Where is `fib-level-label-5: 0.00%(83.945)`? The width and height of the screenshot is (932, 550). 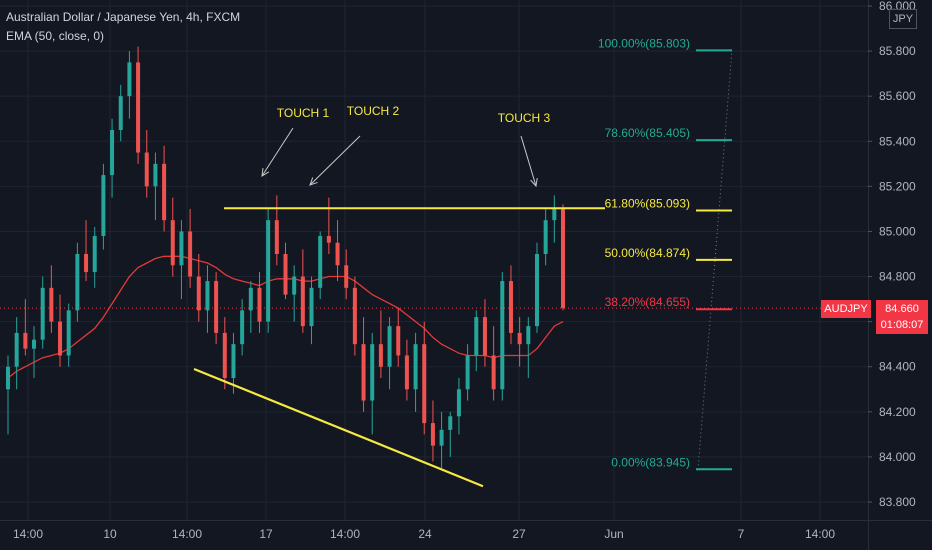
fib-level-label-5: 0.00%(83.945) is located at coordinates (650, 462).